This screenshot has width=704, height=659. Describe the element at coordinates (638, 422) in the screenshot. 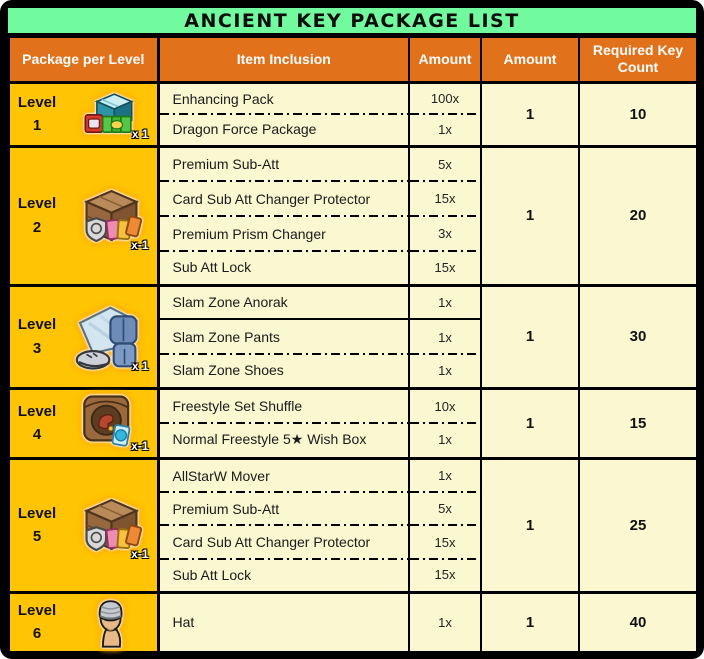

I see `required-key-count: 15` at that location.